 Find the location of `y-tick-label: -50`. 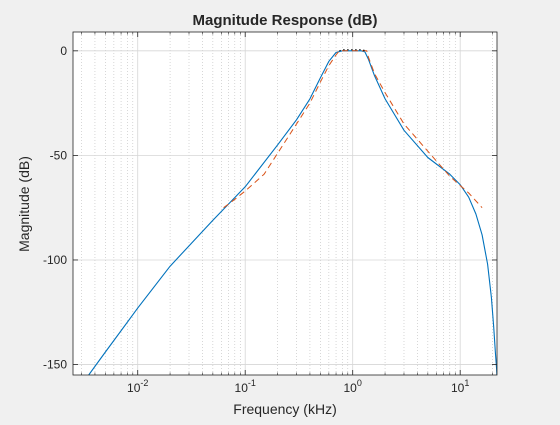

y-tick-label: -50 is located at coordinates (59, 155).